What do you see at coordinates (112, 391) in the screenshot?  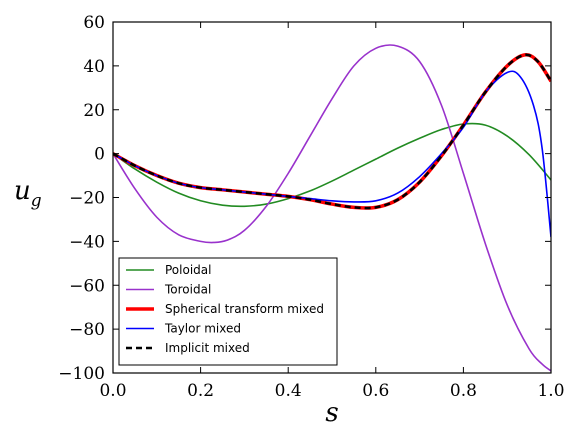 I see `x-tick-label: 0.0` at bounding box center [112, 391].